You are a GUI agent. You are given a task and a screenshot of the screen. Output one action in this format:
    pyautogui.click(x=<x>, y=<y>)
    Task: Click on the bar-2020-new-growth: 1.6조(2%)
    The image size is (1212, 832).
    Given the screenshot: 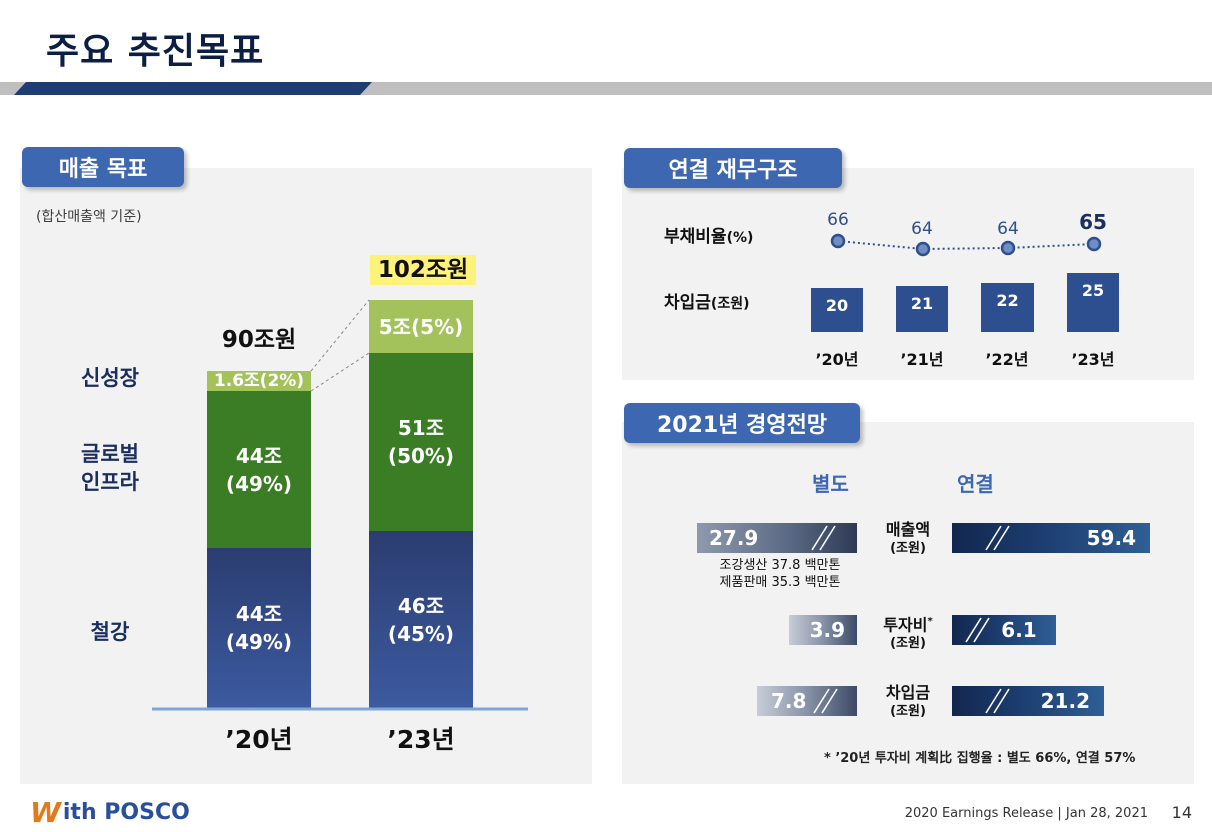 What is the action you would take?
    pyautogui.click(x=259, y=381)
    